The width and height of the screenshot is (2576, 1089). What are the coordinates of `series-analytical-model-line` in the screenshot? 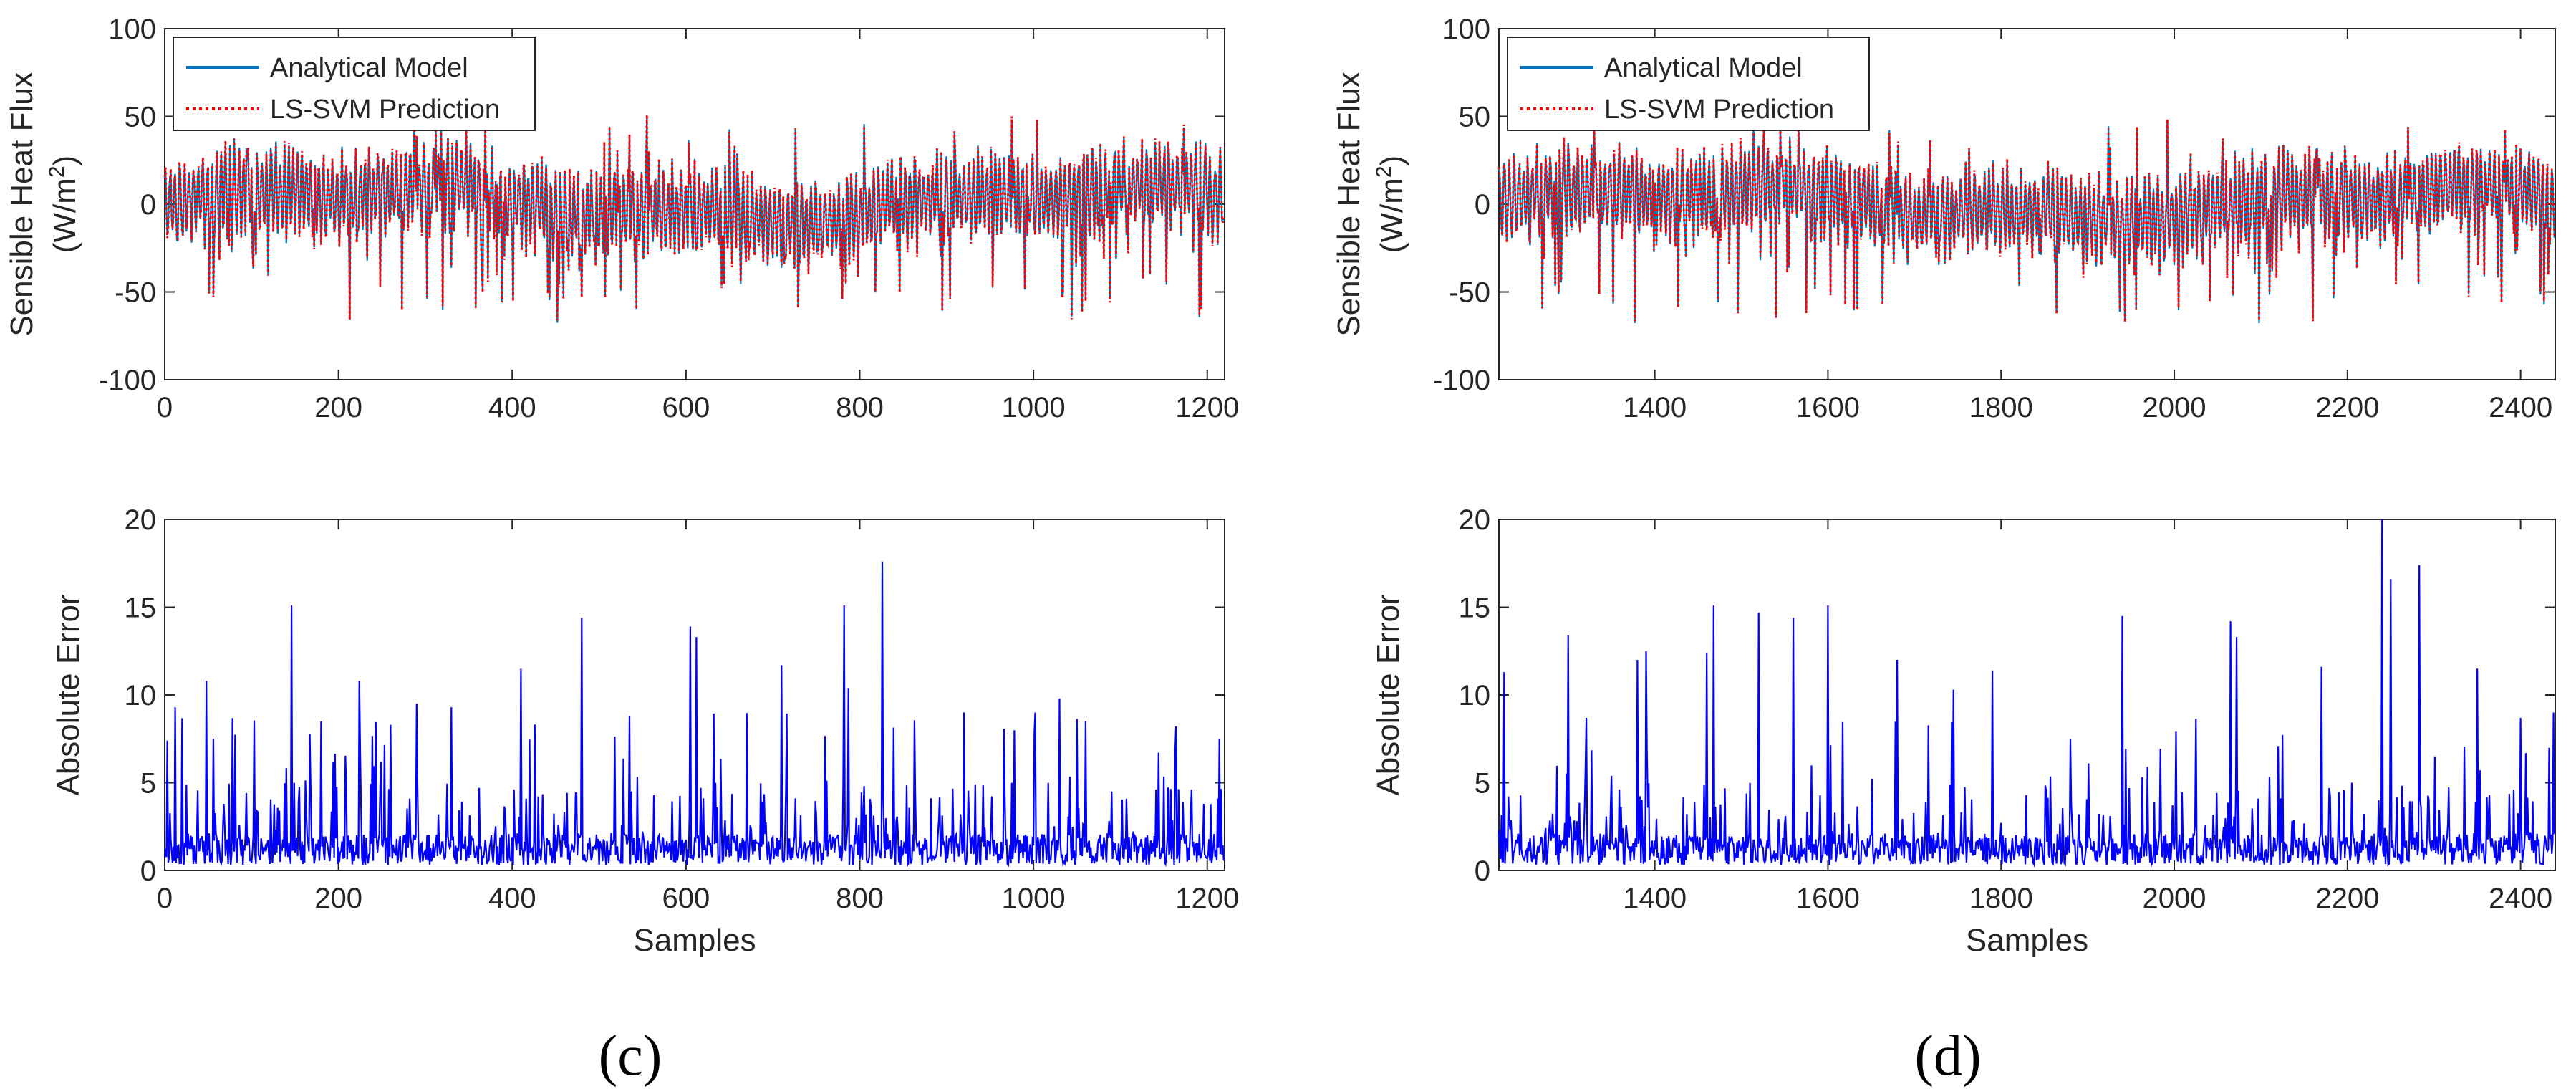 It's located at (694, 219).